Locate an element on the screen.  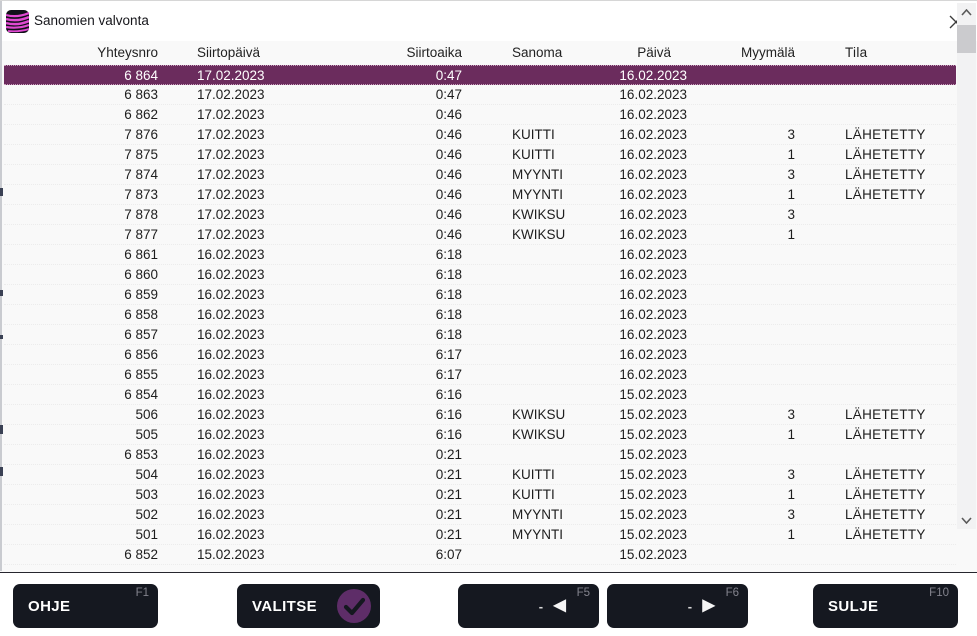
help-button: OHJE F1 is located at coordinates (85, 606).